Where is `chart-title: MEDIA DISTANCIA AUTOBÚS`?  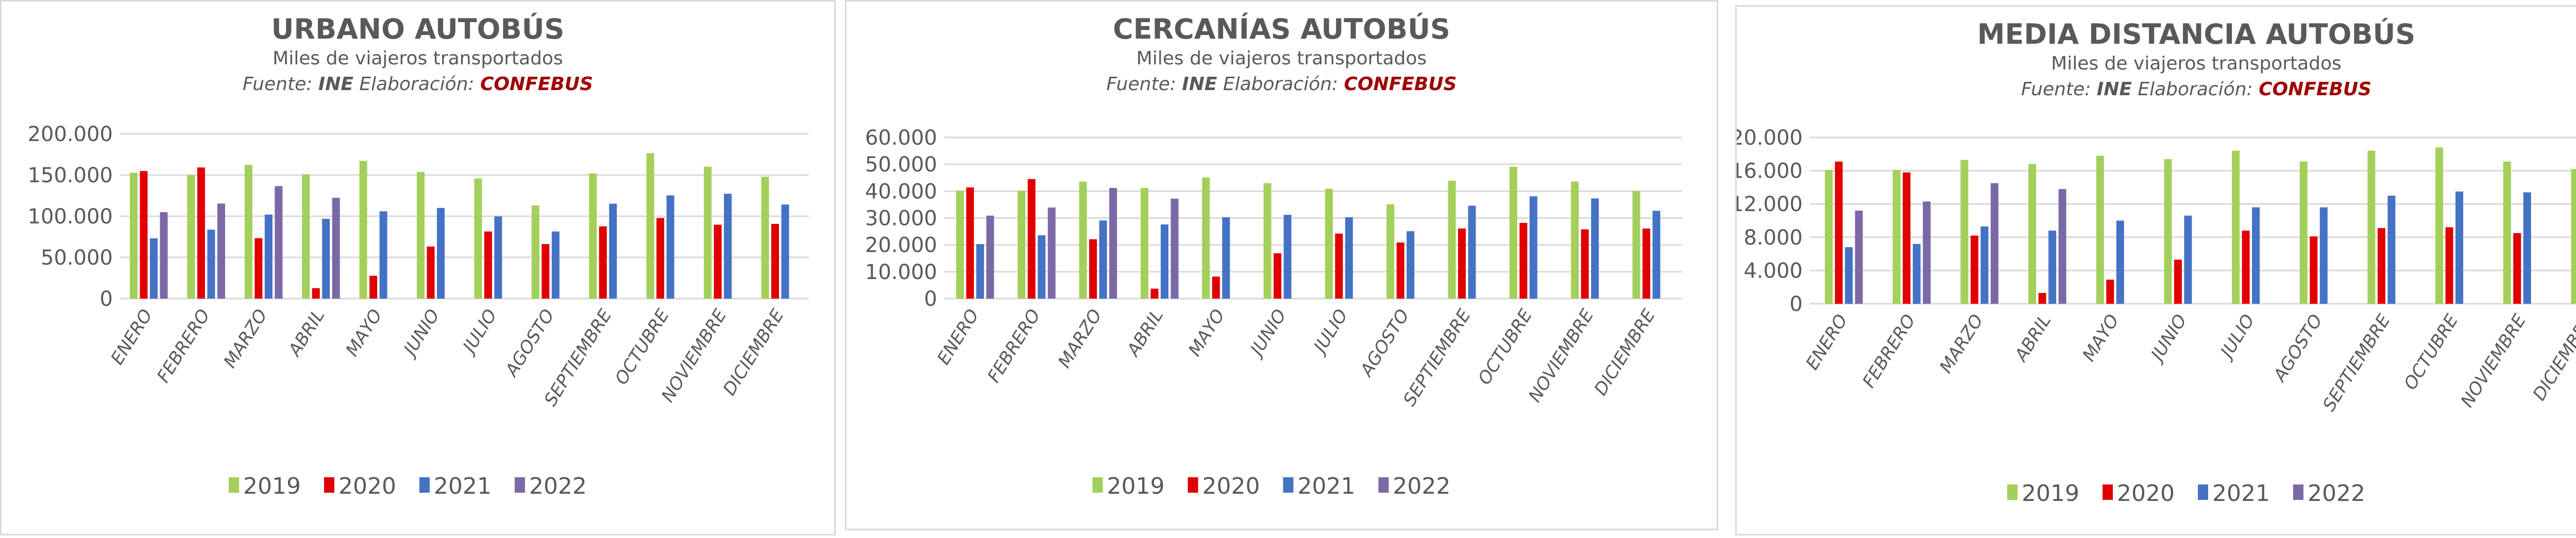 chart-title: MEDIA DISTANCIA AUTOBÚS is located at coordinates (2196, 34).